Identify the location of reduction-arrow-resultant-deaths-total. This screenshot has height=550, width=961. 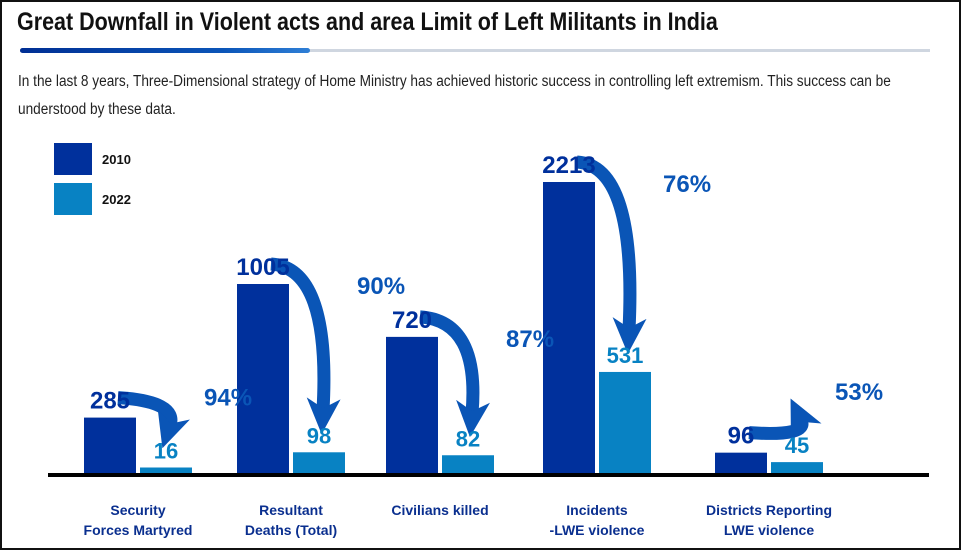
(305, 346).